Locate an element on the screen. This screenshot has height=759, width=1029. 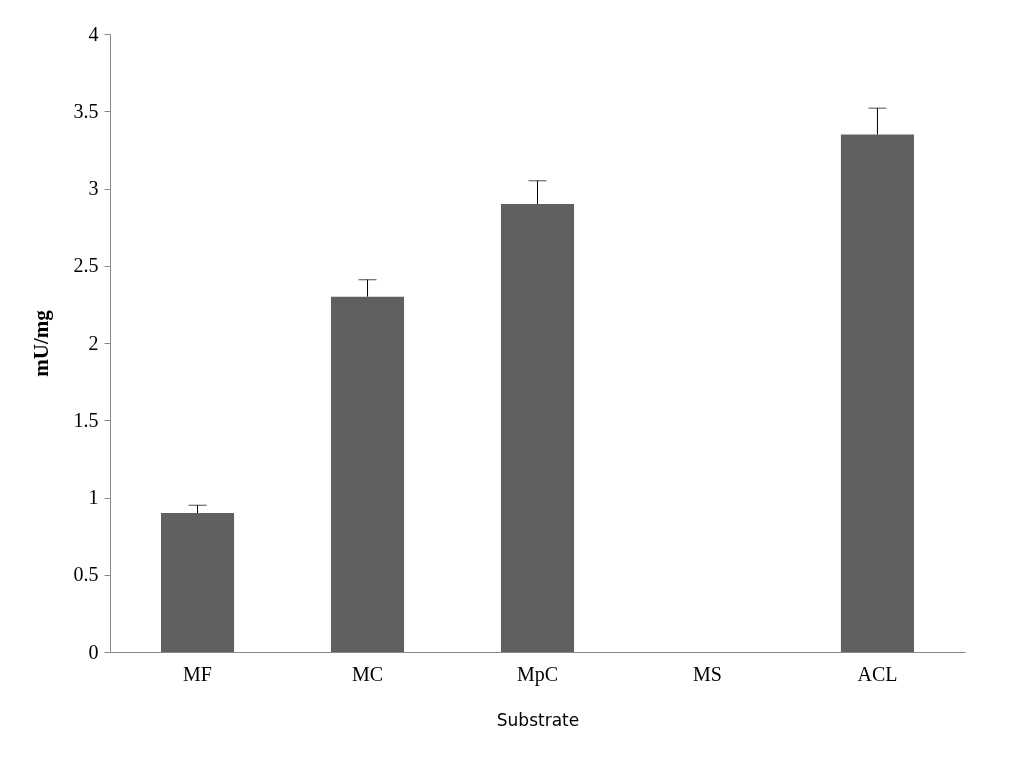
y-tick-label: 0.5 is located at coordinates (86, 574).